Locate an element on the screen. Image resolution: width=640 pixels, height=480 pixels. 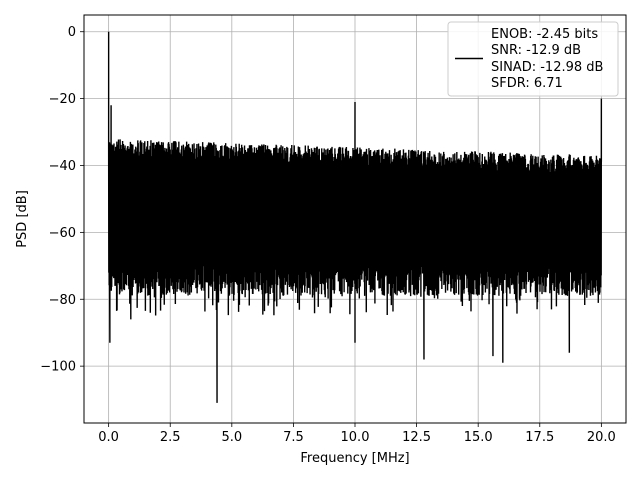
legend-enob: ENOB: -2.45 bits is located at coordinates (544, 34).